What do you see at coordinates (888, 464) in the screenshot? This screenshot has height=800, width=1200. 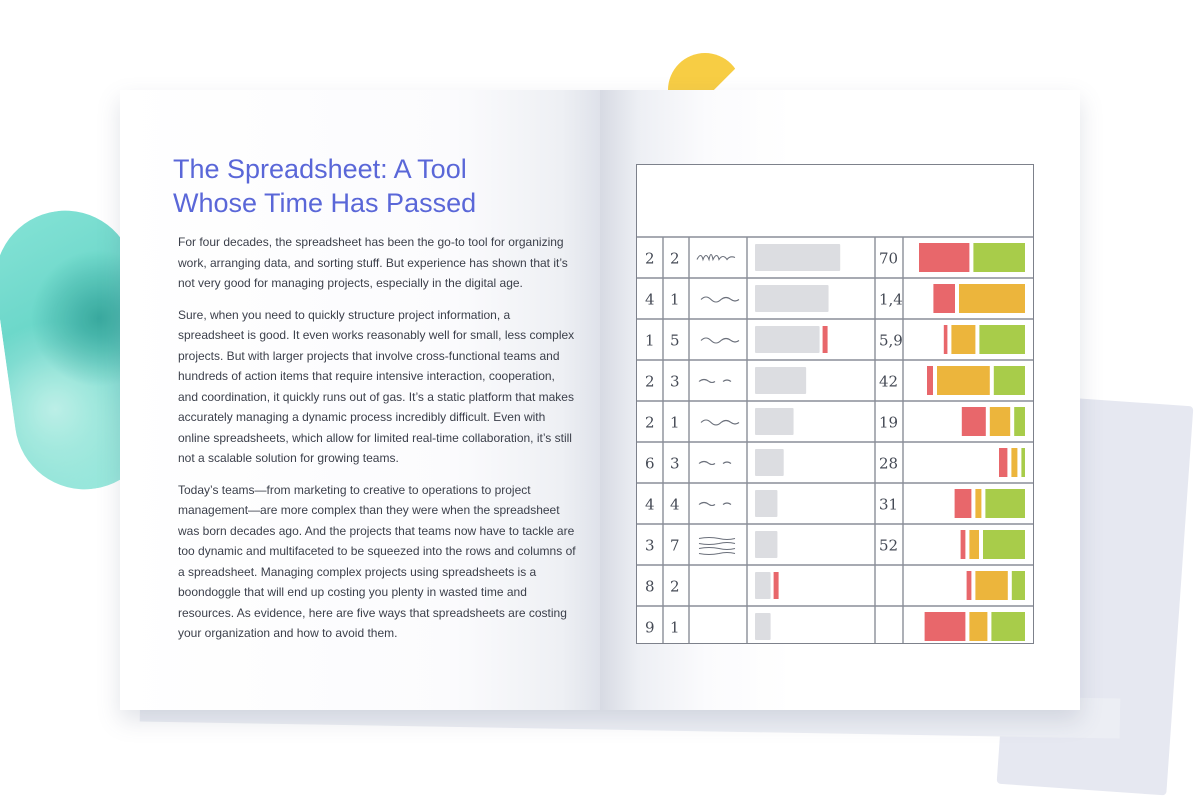 I see `cell-number: 28` at bounding box center [888, 464].